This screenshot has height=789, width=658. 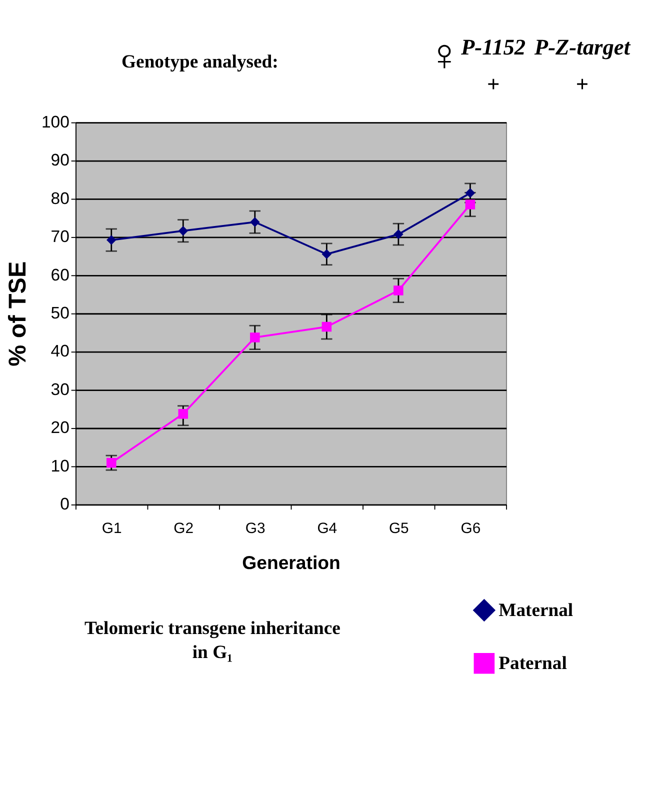 What do you see at coordinates (212, 641) in the screenshot?
I see `legend-title: Telomeric transgene inheritance in G₁` at bounding box center [212, 641].